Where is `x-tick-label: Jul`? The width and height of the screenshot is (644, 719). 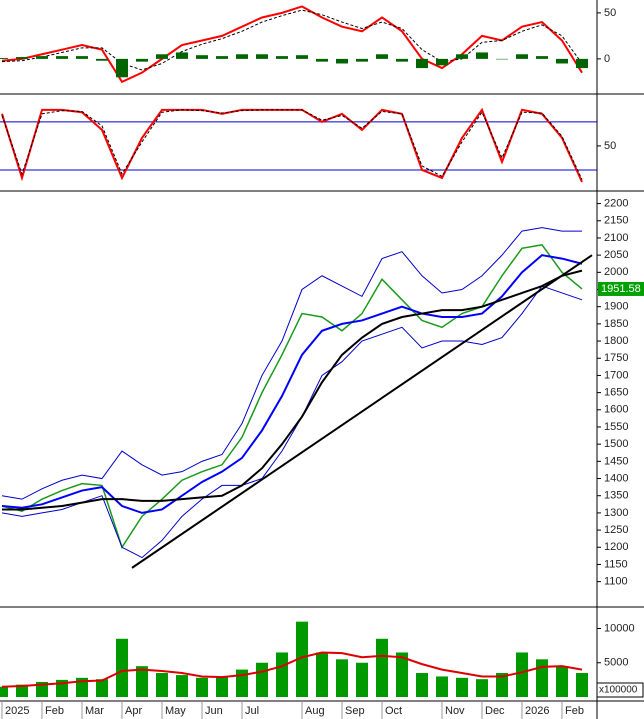
x-tick-label: Jul is located at coordinates (252, 711).